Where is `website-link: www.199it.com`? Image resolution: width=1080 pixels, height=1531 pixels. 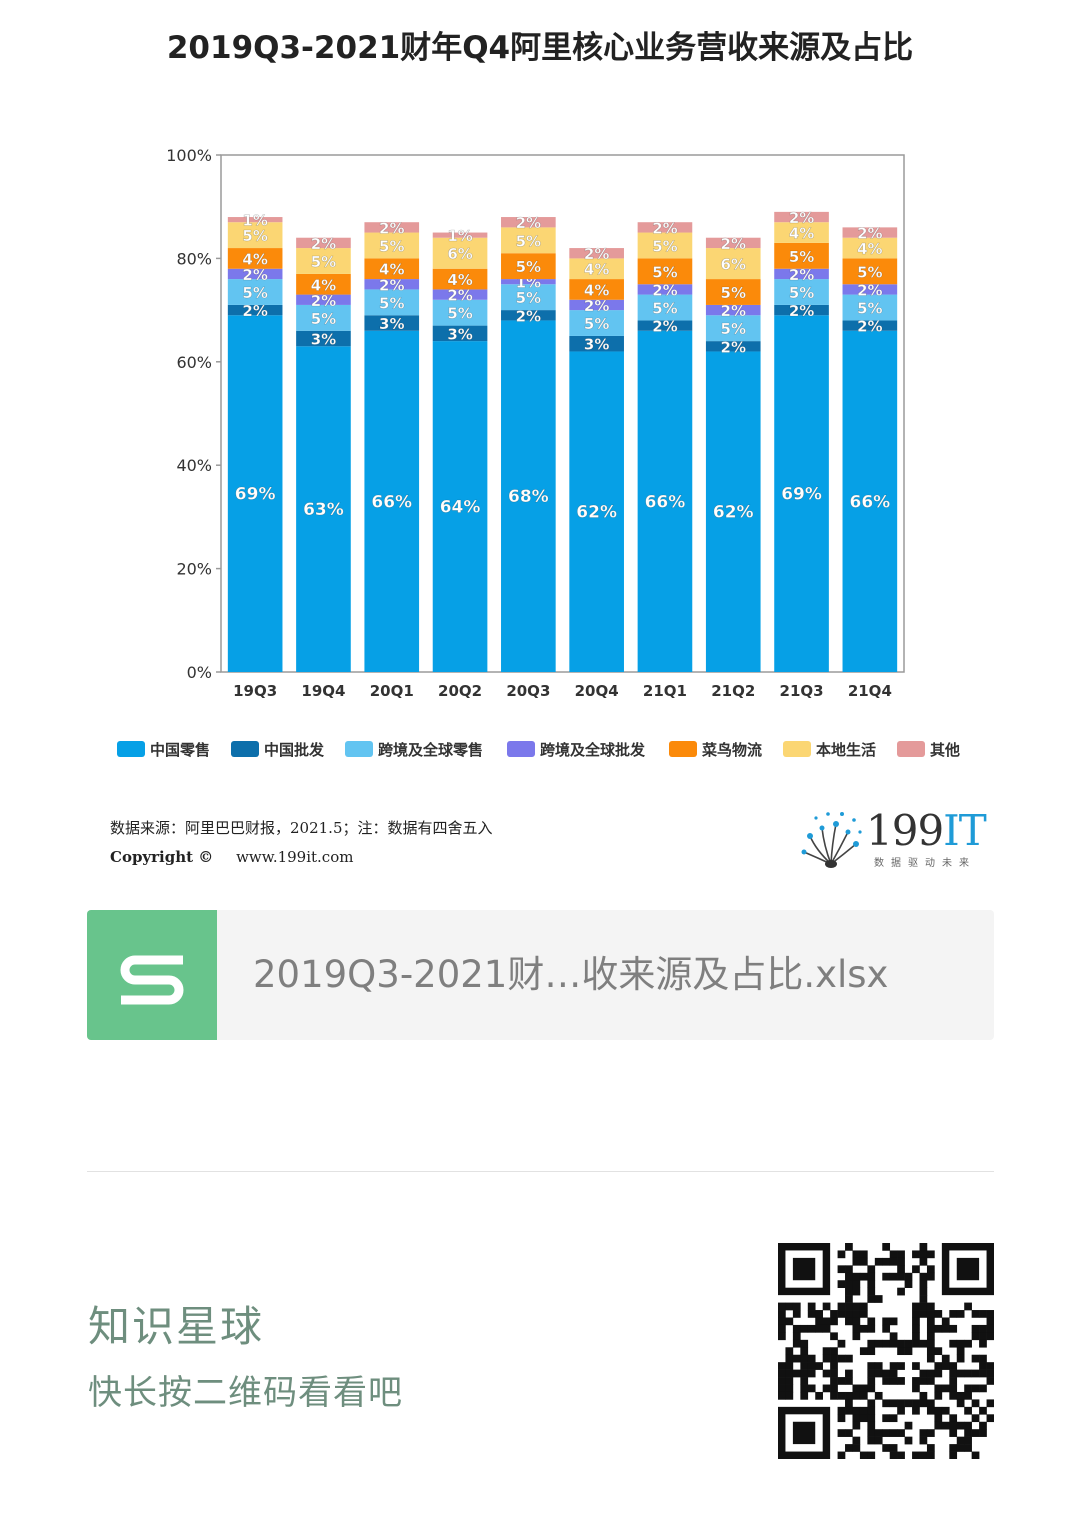
website-link: www.199it.com is located at coordinates (295, 857).